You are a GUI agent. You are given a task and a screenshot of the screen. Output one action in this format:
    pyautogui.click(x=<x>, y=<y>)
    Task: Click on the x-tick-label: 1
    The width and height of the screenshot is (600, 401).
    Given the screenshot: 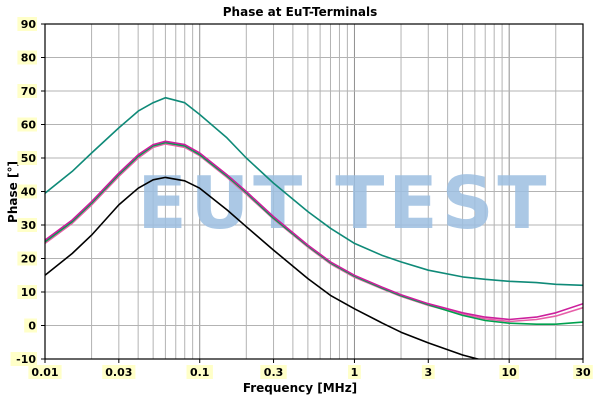 What is the action you would take?
    pyautogui.click(x=355, y=372)
    